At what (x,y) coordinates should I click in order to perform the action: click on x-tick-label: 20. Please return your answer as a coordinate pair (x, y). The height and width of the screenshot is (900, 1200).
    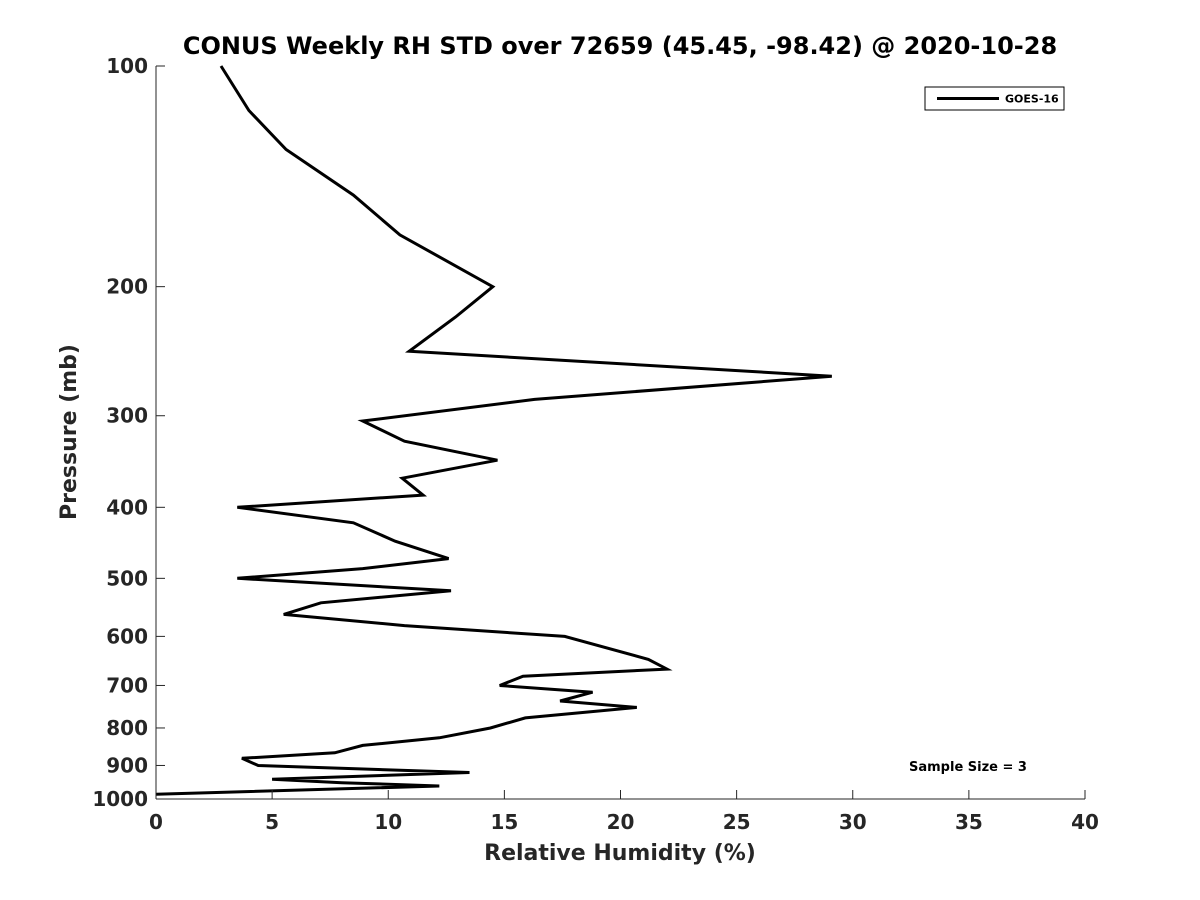
    Looking at the image, I should click on (621, 822).